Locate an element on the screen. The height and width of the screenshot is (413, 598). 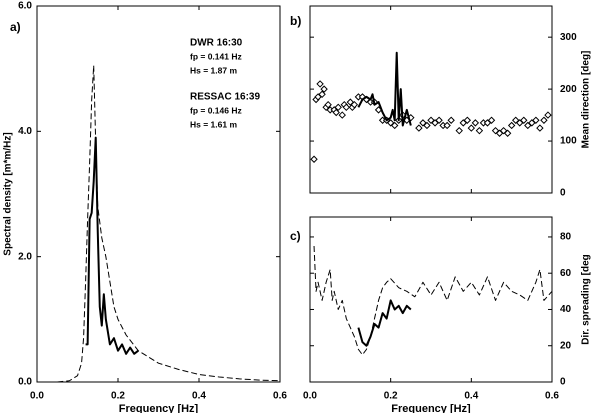
y-tick-label: 4.0 is located at coordinates (25, 131).